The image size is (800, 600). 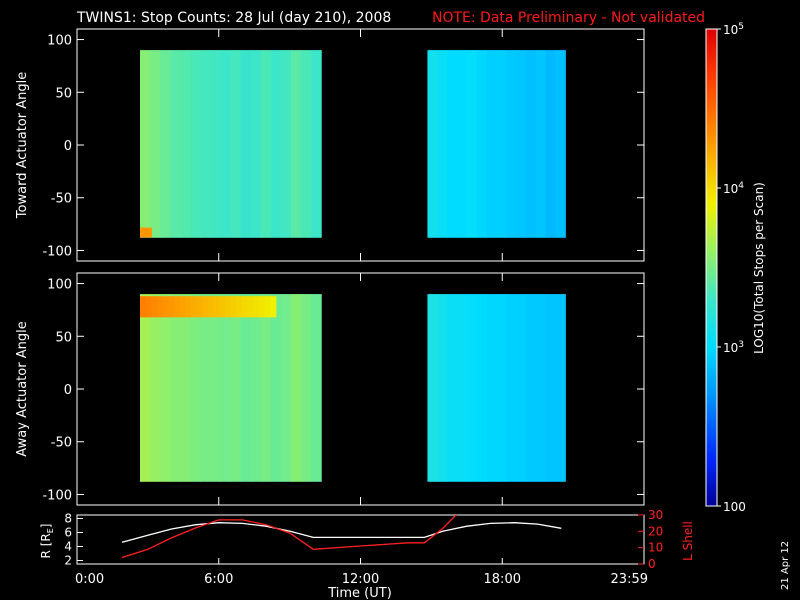 I want to click on away-ytick-label: -100, so click(x=57, y=495).